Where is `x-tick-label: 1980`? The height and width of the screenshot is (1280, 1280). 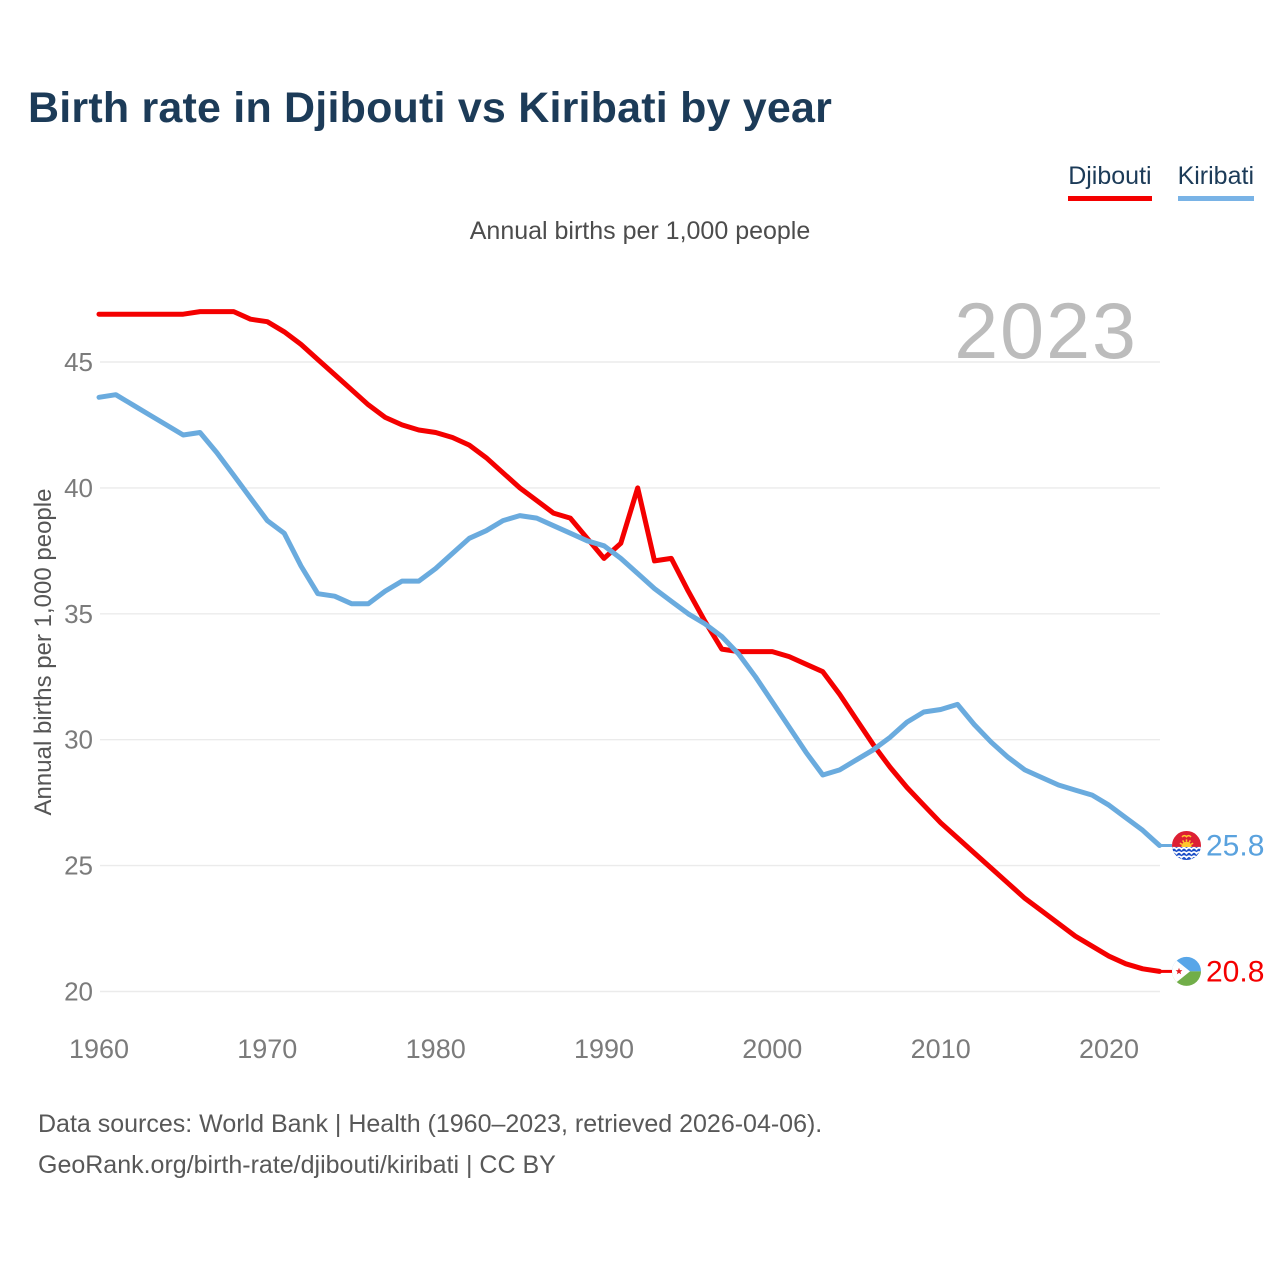
x-tick-label: 1980 is located at coordinates (436, 1049).